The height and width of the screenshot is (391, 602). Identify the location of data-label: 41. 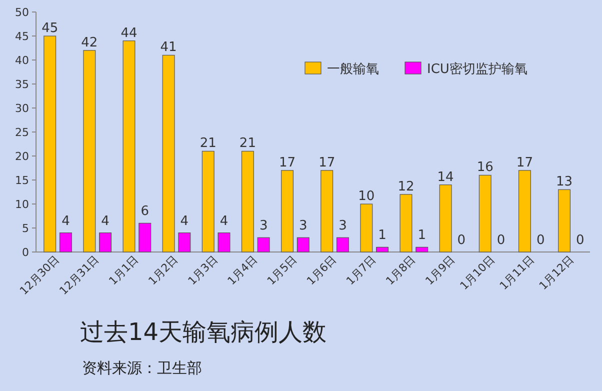
(168, 48).